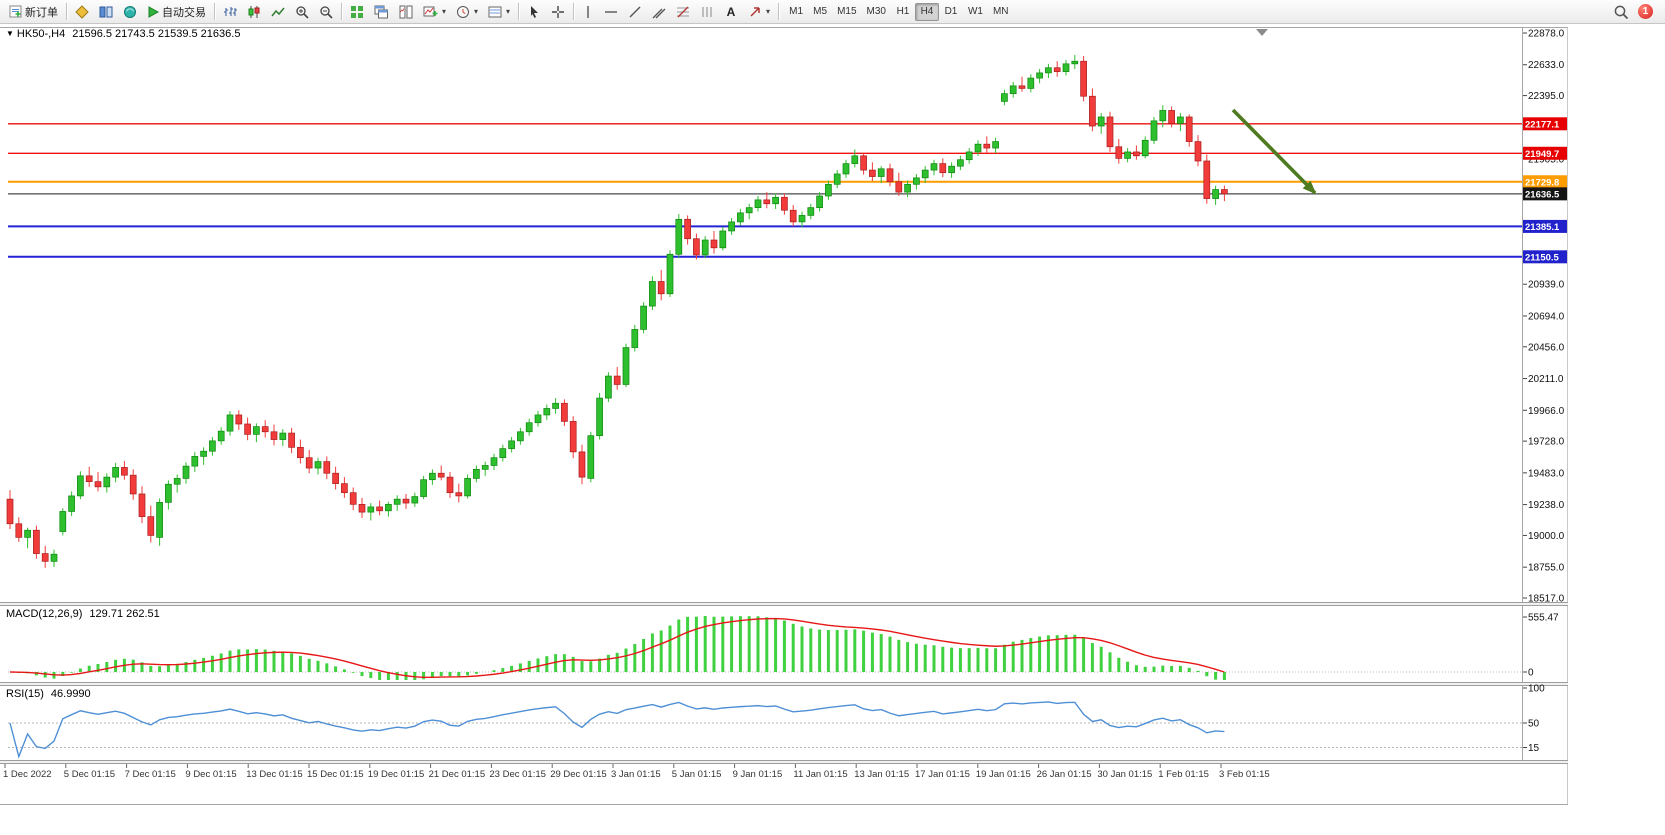 The image size is (1665, 835). I want to click on timeframe-m1: M1, so click(796, 11).